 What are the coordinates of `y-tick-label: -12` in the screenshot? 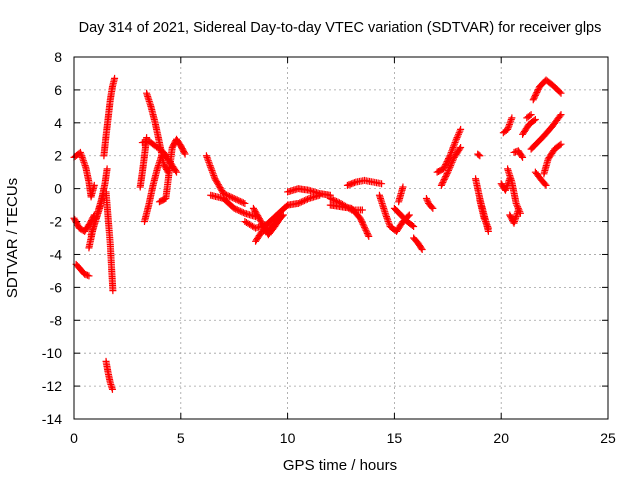 It's located at (52, 386).